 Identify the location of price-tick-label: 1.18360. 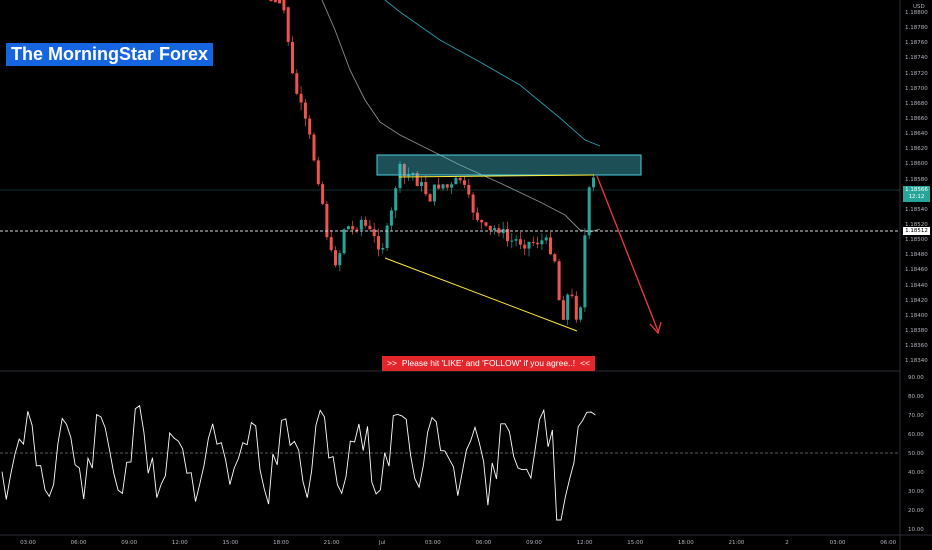
(916, 346).